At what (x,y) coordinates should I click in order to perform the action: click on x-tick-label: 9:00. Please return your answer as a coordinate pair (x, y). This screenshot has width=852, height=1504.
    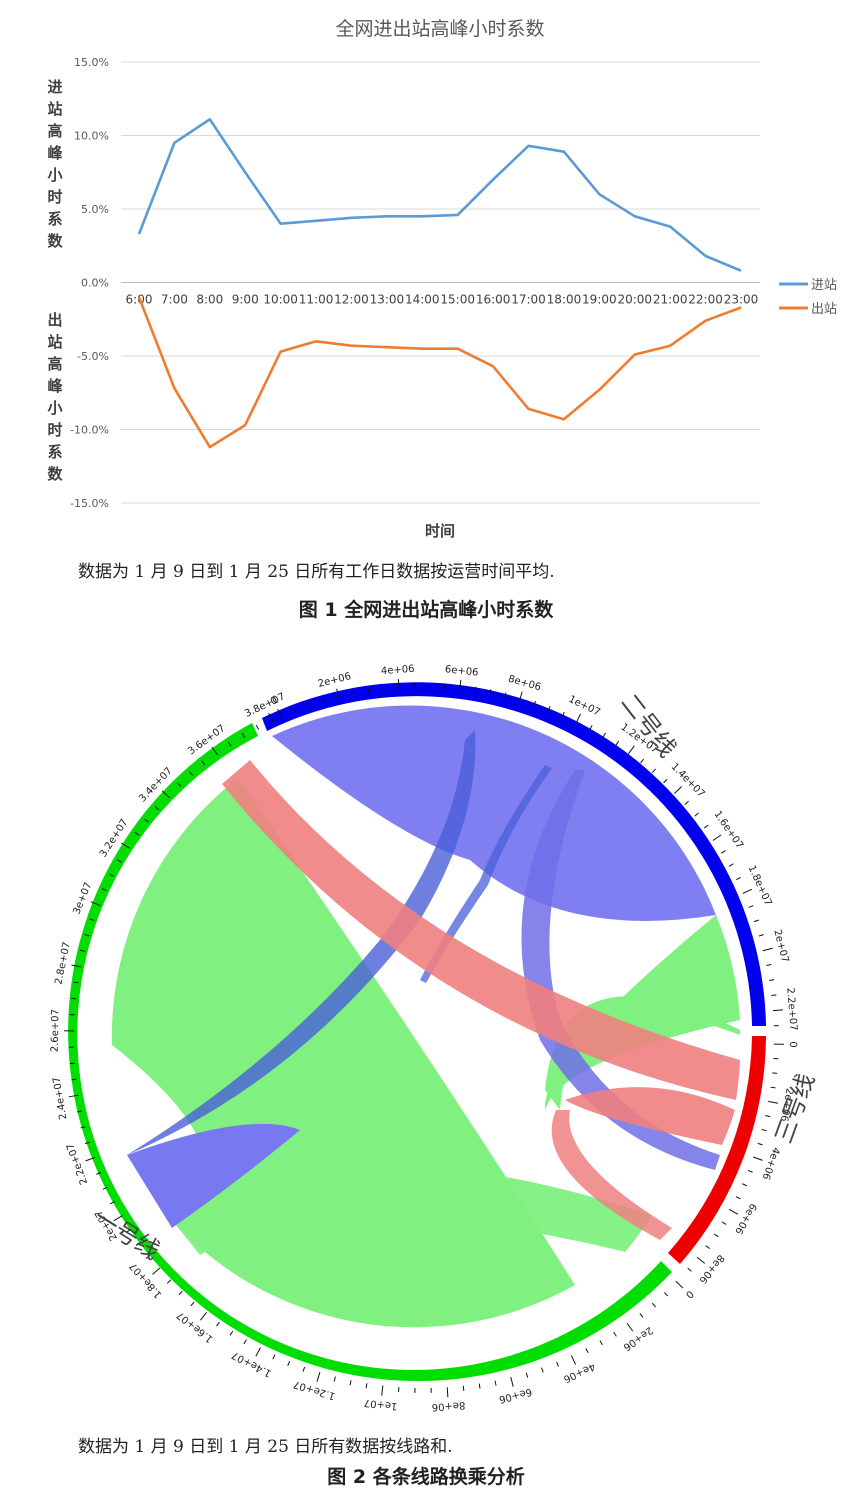
    Looking at the image, I should click on (245, 300).